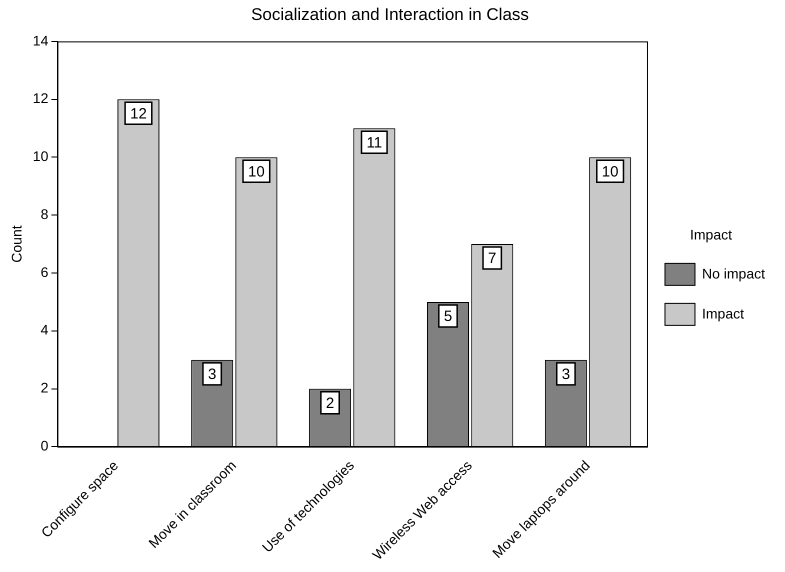 The image size is (785, 572). What do you see at coordinates (138, 113) in the screenshot?
I see `data-label: 12` at bounding box center [138, 113].